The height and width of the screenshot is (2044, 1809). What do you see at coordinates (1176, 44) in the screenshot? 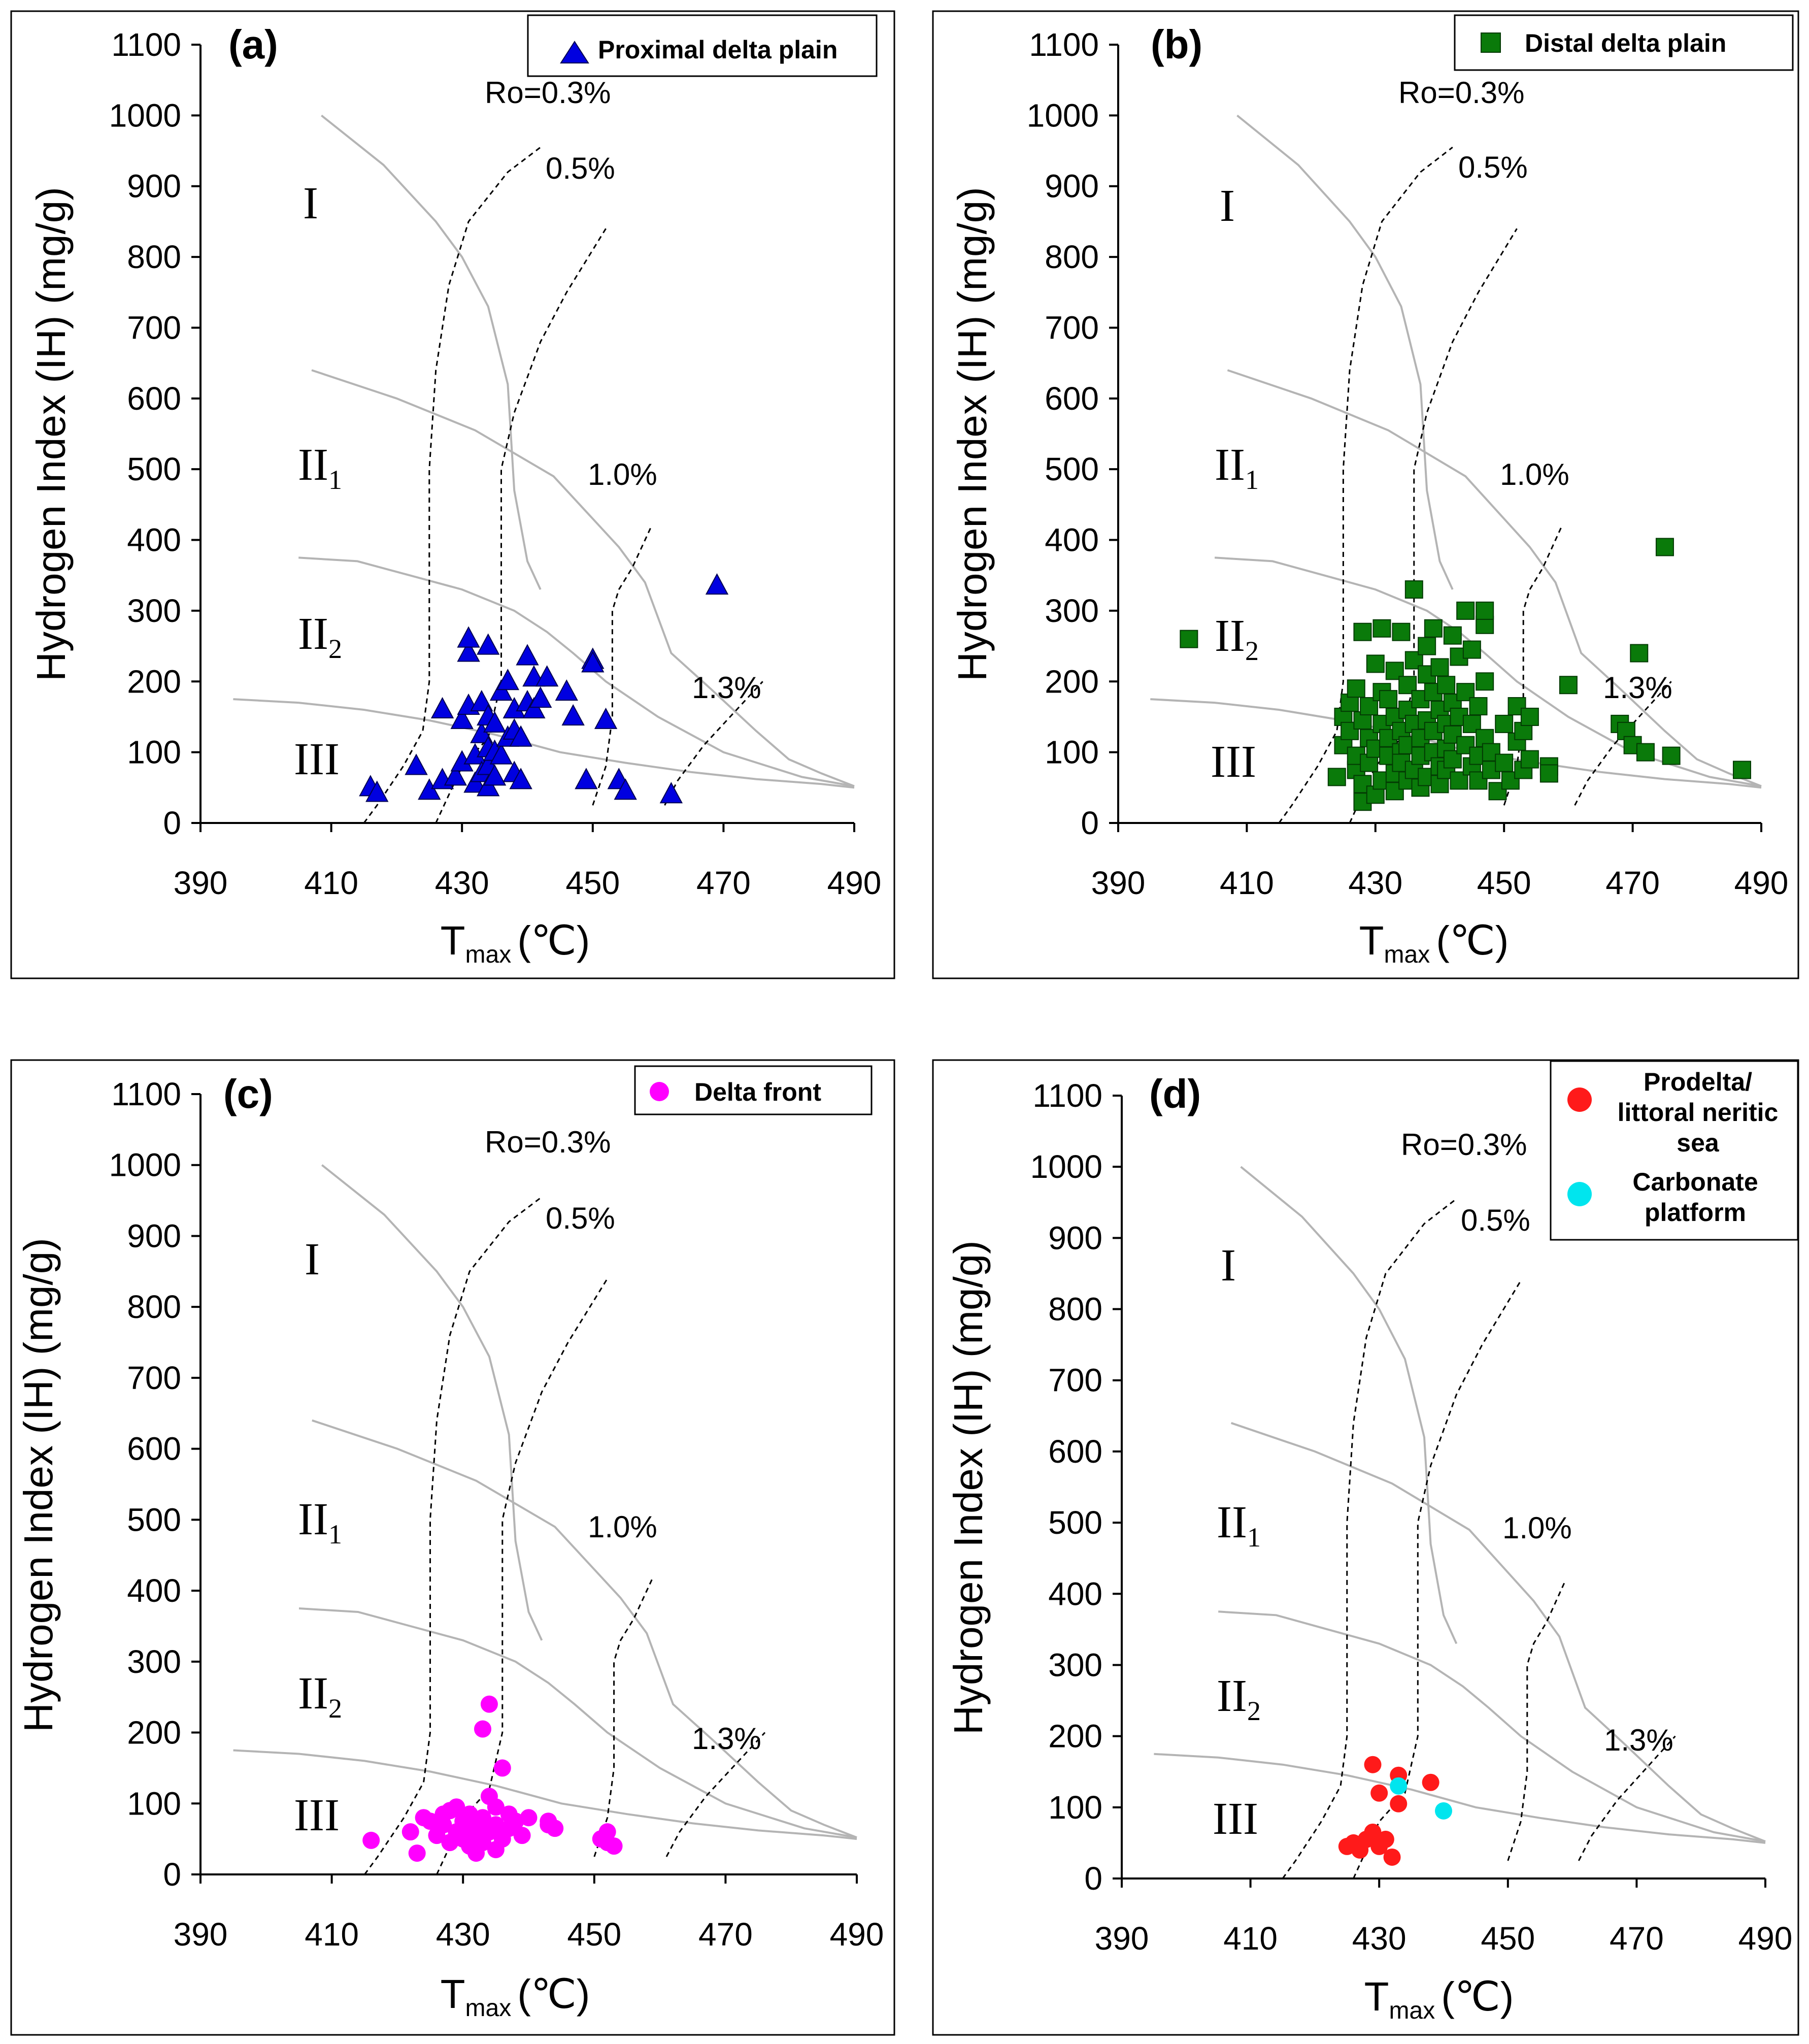
I see `panel-label: (b)` at bounding box center [1176, 44].